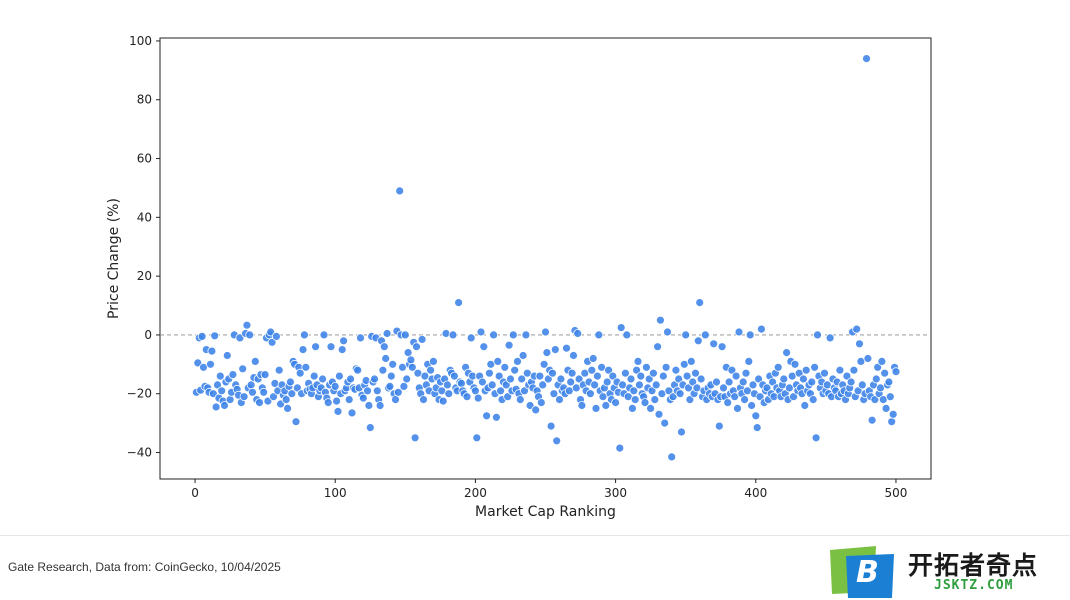  I want to click on y-tick-label: 80, so click(144, 100).